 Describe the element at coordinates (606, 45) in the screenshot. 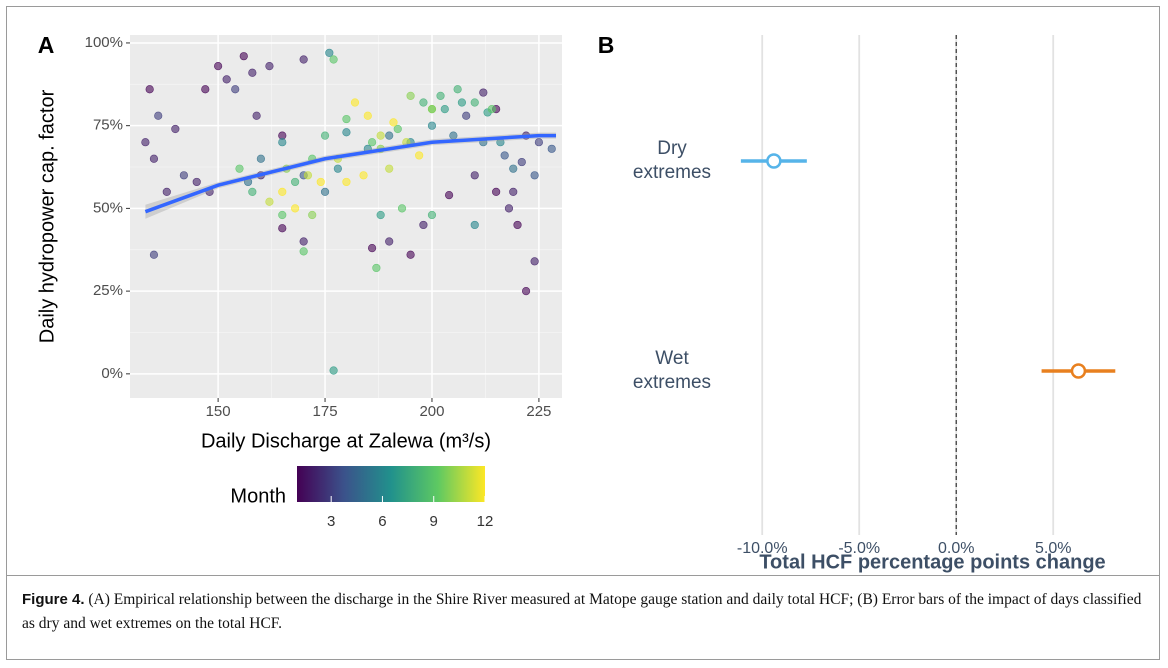

I see `panel-label: B` at that location.